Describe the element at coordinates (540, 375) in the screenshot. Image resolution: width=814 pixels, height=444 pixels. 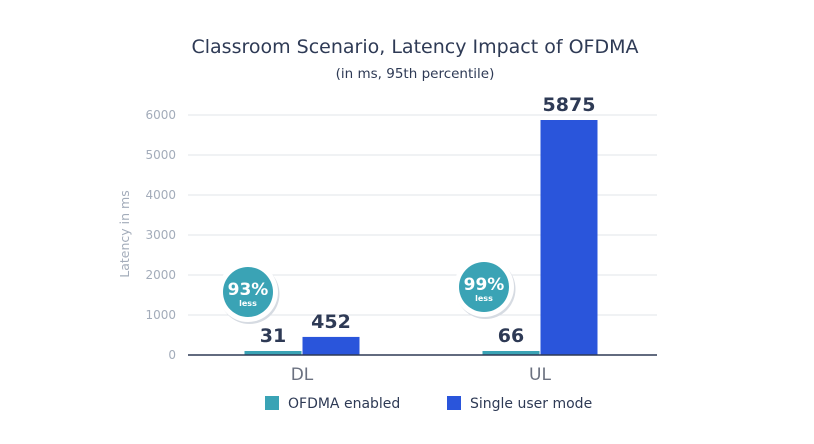
I see `x-tick-label: UL` at that location.